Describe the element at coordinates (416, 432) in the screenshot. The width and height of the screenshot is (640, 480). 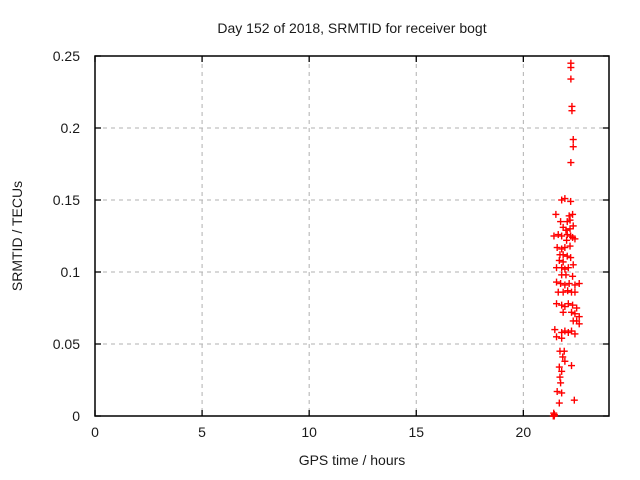
I see `x-tick-label: 15` at that location.